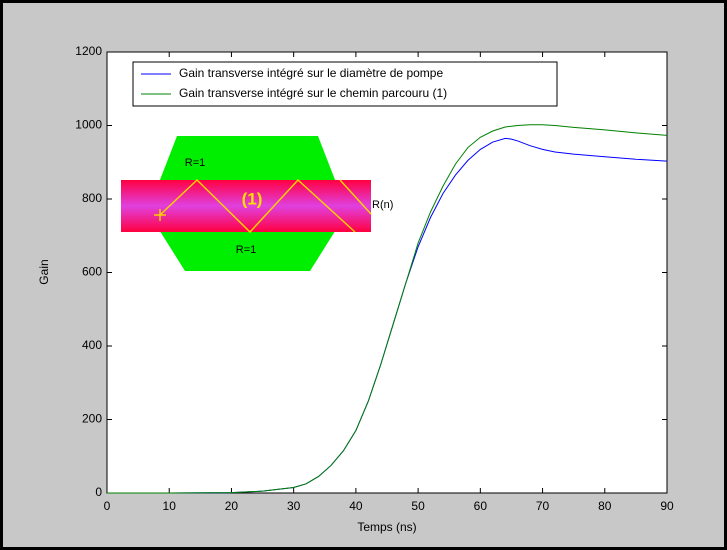 The image size is (727, 550). What do you see at coordinates (232, 506) in the screenshot?
I see `x-tick-label: 20` at bounding box center [232, 506].